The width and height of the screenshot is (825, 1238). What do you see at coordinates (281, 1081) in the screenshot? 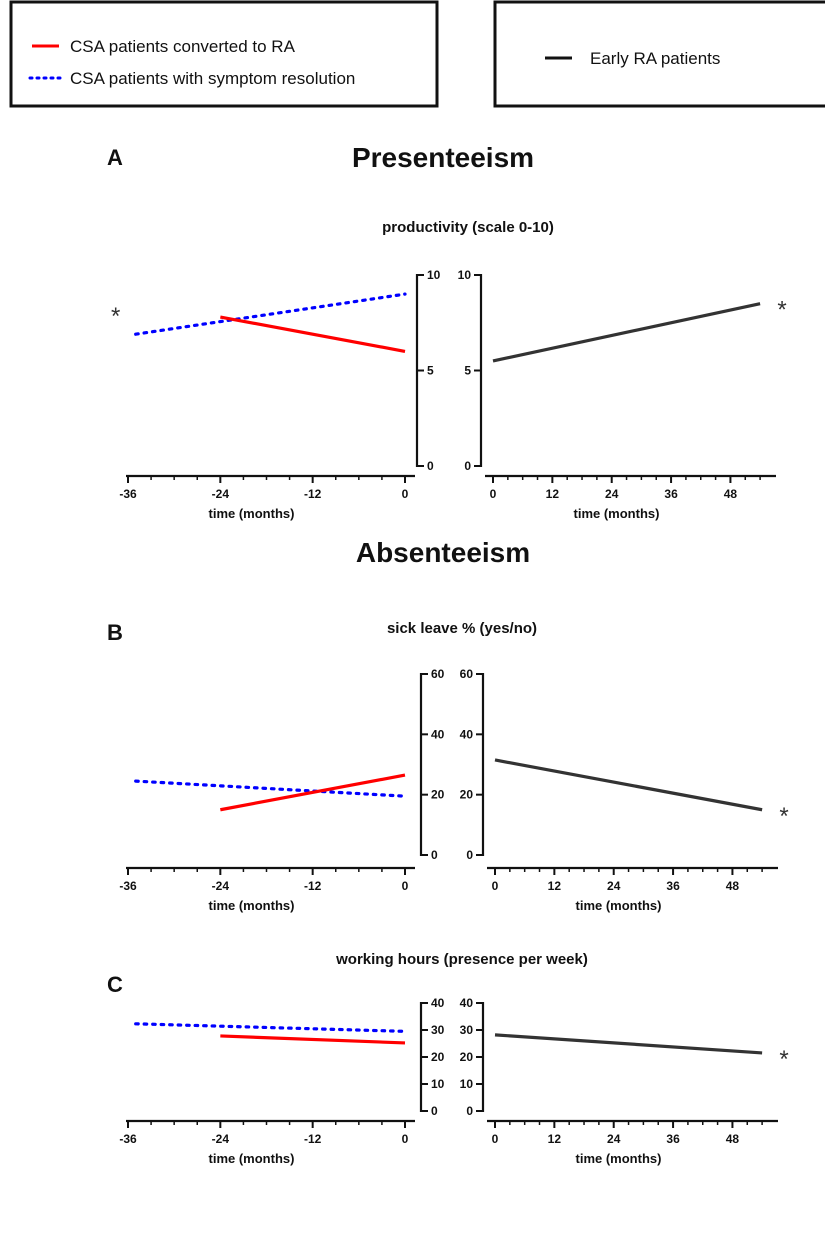
I see `left-plot: -36 -24 -12 0 time (months) 0 10 20 30 40` at bounding box center [281, 1081].